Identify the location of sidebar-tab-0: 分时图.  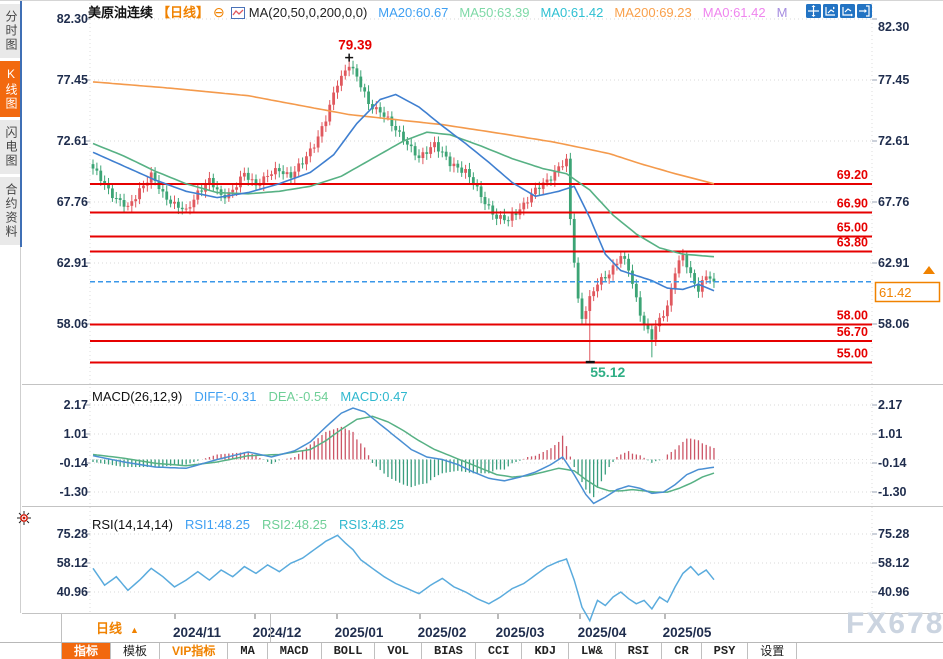
(10, 31).